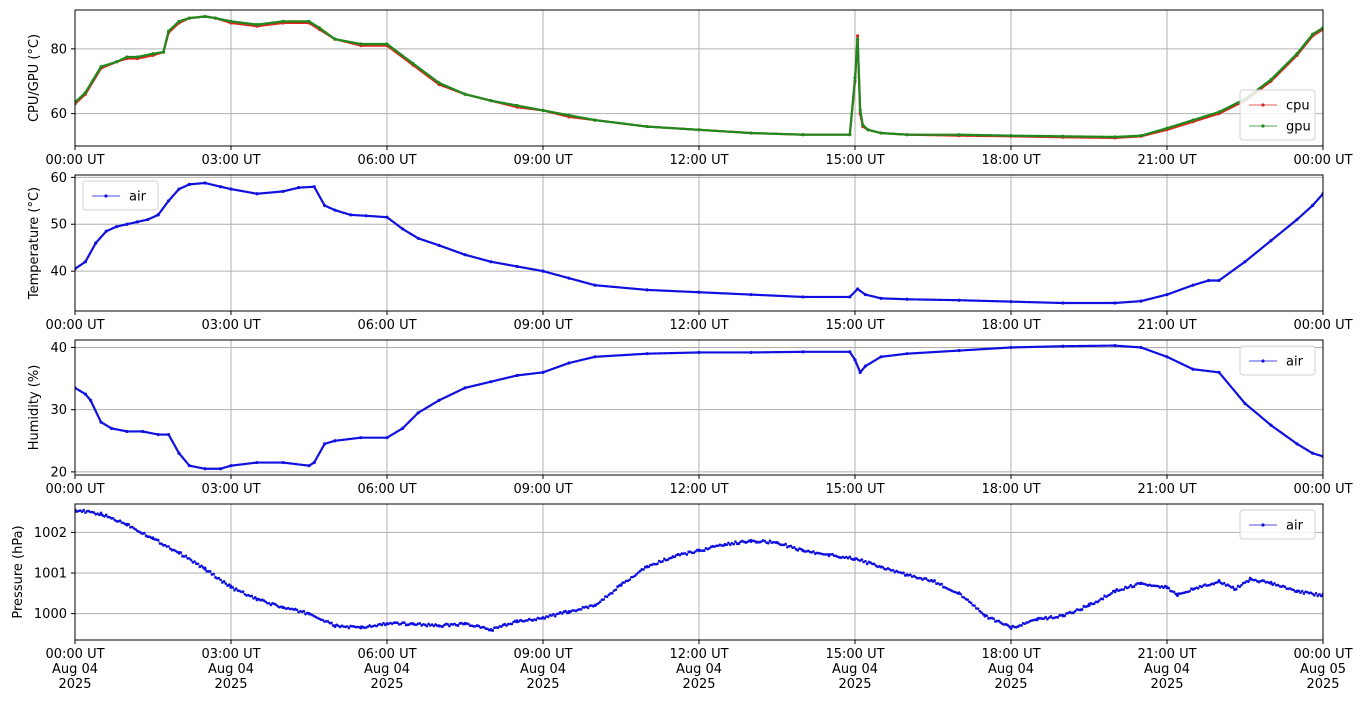 This screenshot has height=707, width=1364. I want to click on x-tick-label: 2025, so click(1010, 684).